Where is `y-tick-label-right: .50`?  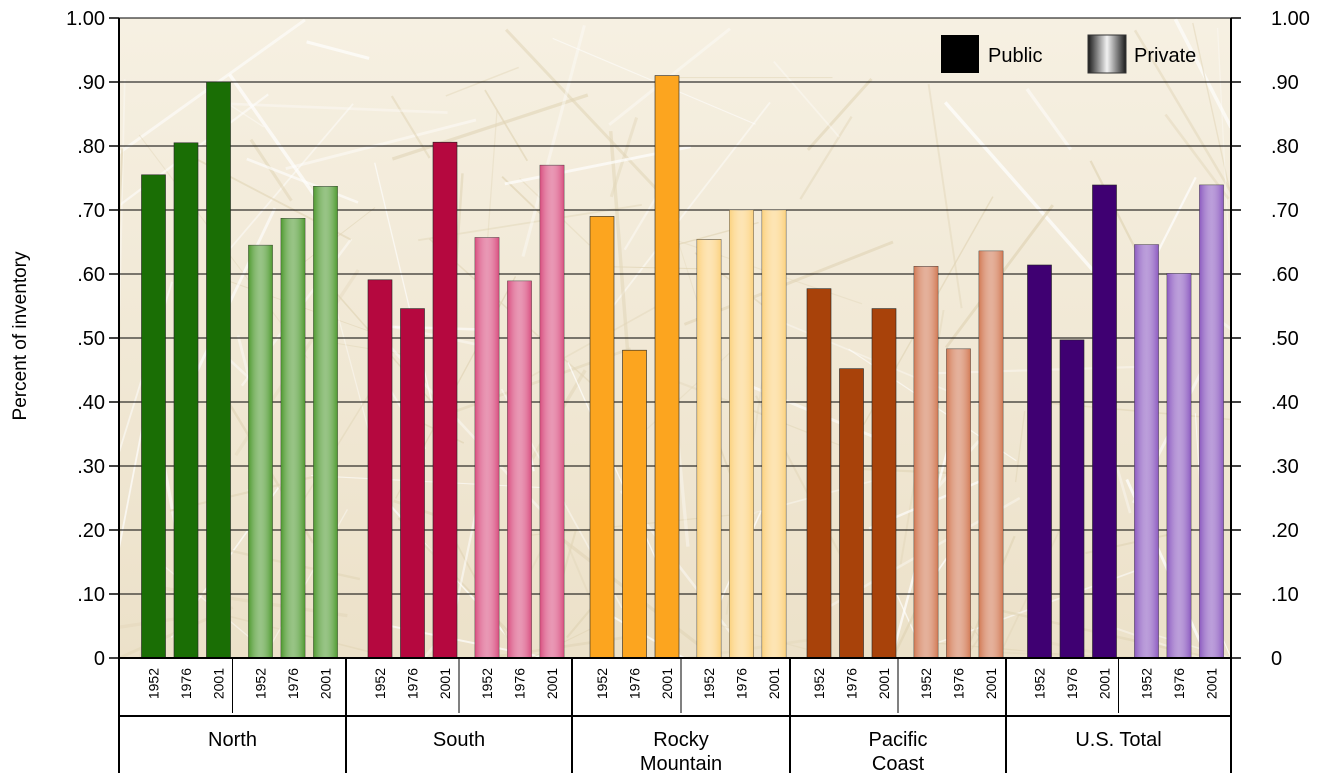 y-tick-label-right: .50 is located at coordinates (1285, 339).